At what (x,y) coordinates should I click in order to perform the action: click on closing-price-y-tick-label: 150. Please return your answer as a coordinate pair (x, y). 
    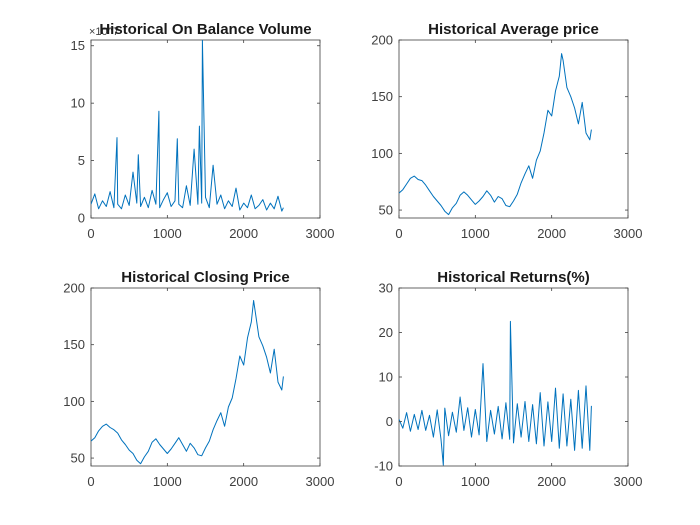
    Looking at the image, I should click on (74, 344).